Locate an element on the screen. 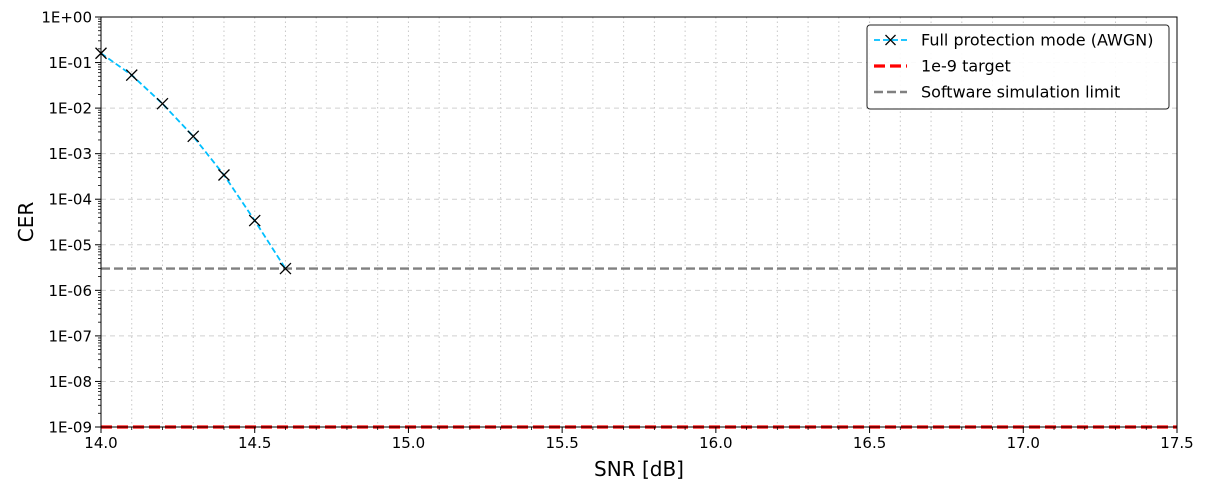  y-tick-label: 1E-01 is located at coordinates (70, 63).